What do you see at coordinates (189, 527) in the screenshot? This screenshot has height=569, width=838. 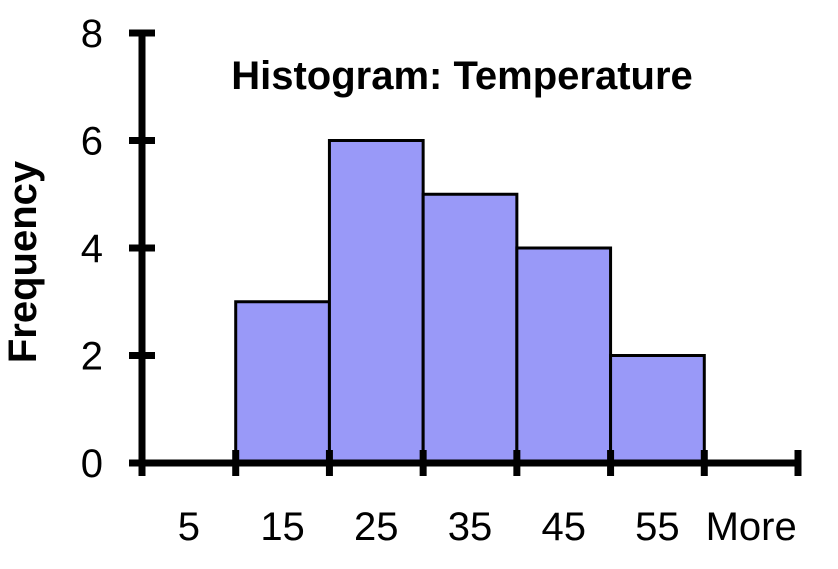 I see `x-tick-label-5: 5` at bounding box center [189, 527].